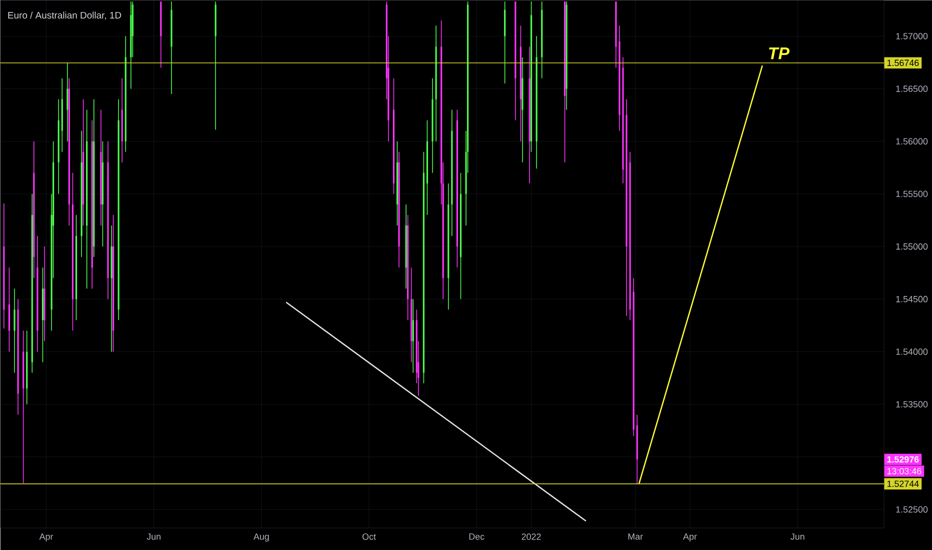 The image size is (932, 550). I want to click on text: Euro / Australian Dollar, 1D, so click(65, 16).